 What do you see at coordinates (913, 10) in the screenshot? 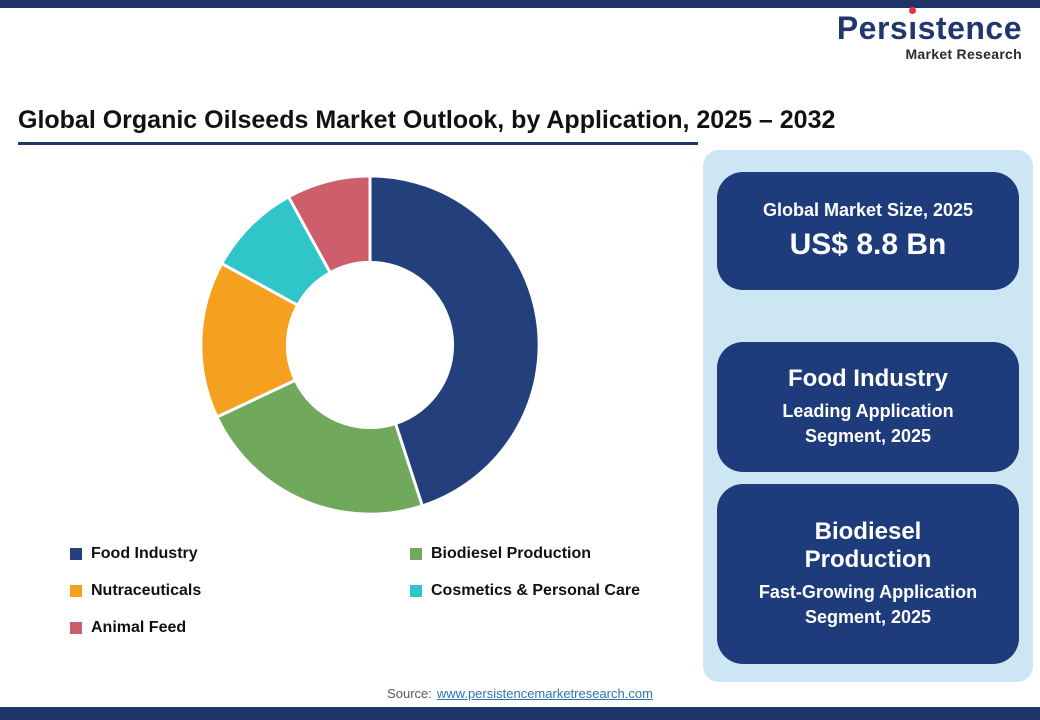
I see `logo-red-dot-icon` at bounding box center [913, 10].